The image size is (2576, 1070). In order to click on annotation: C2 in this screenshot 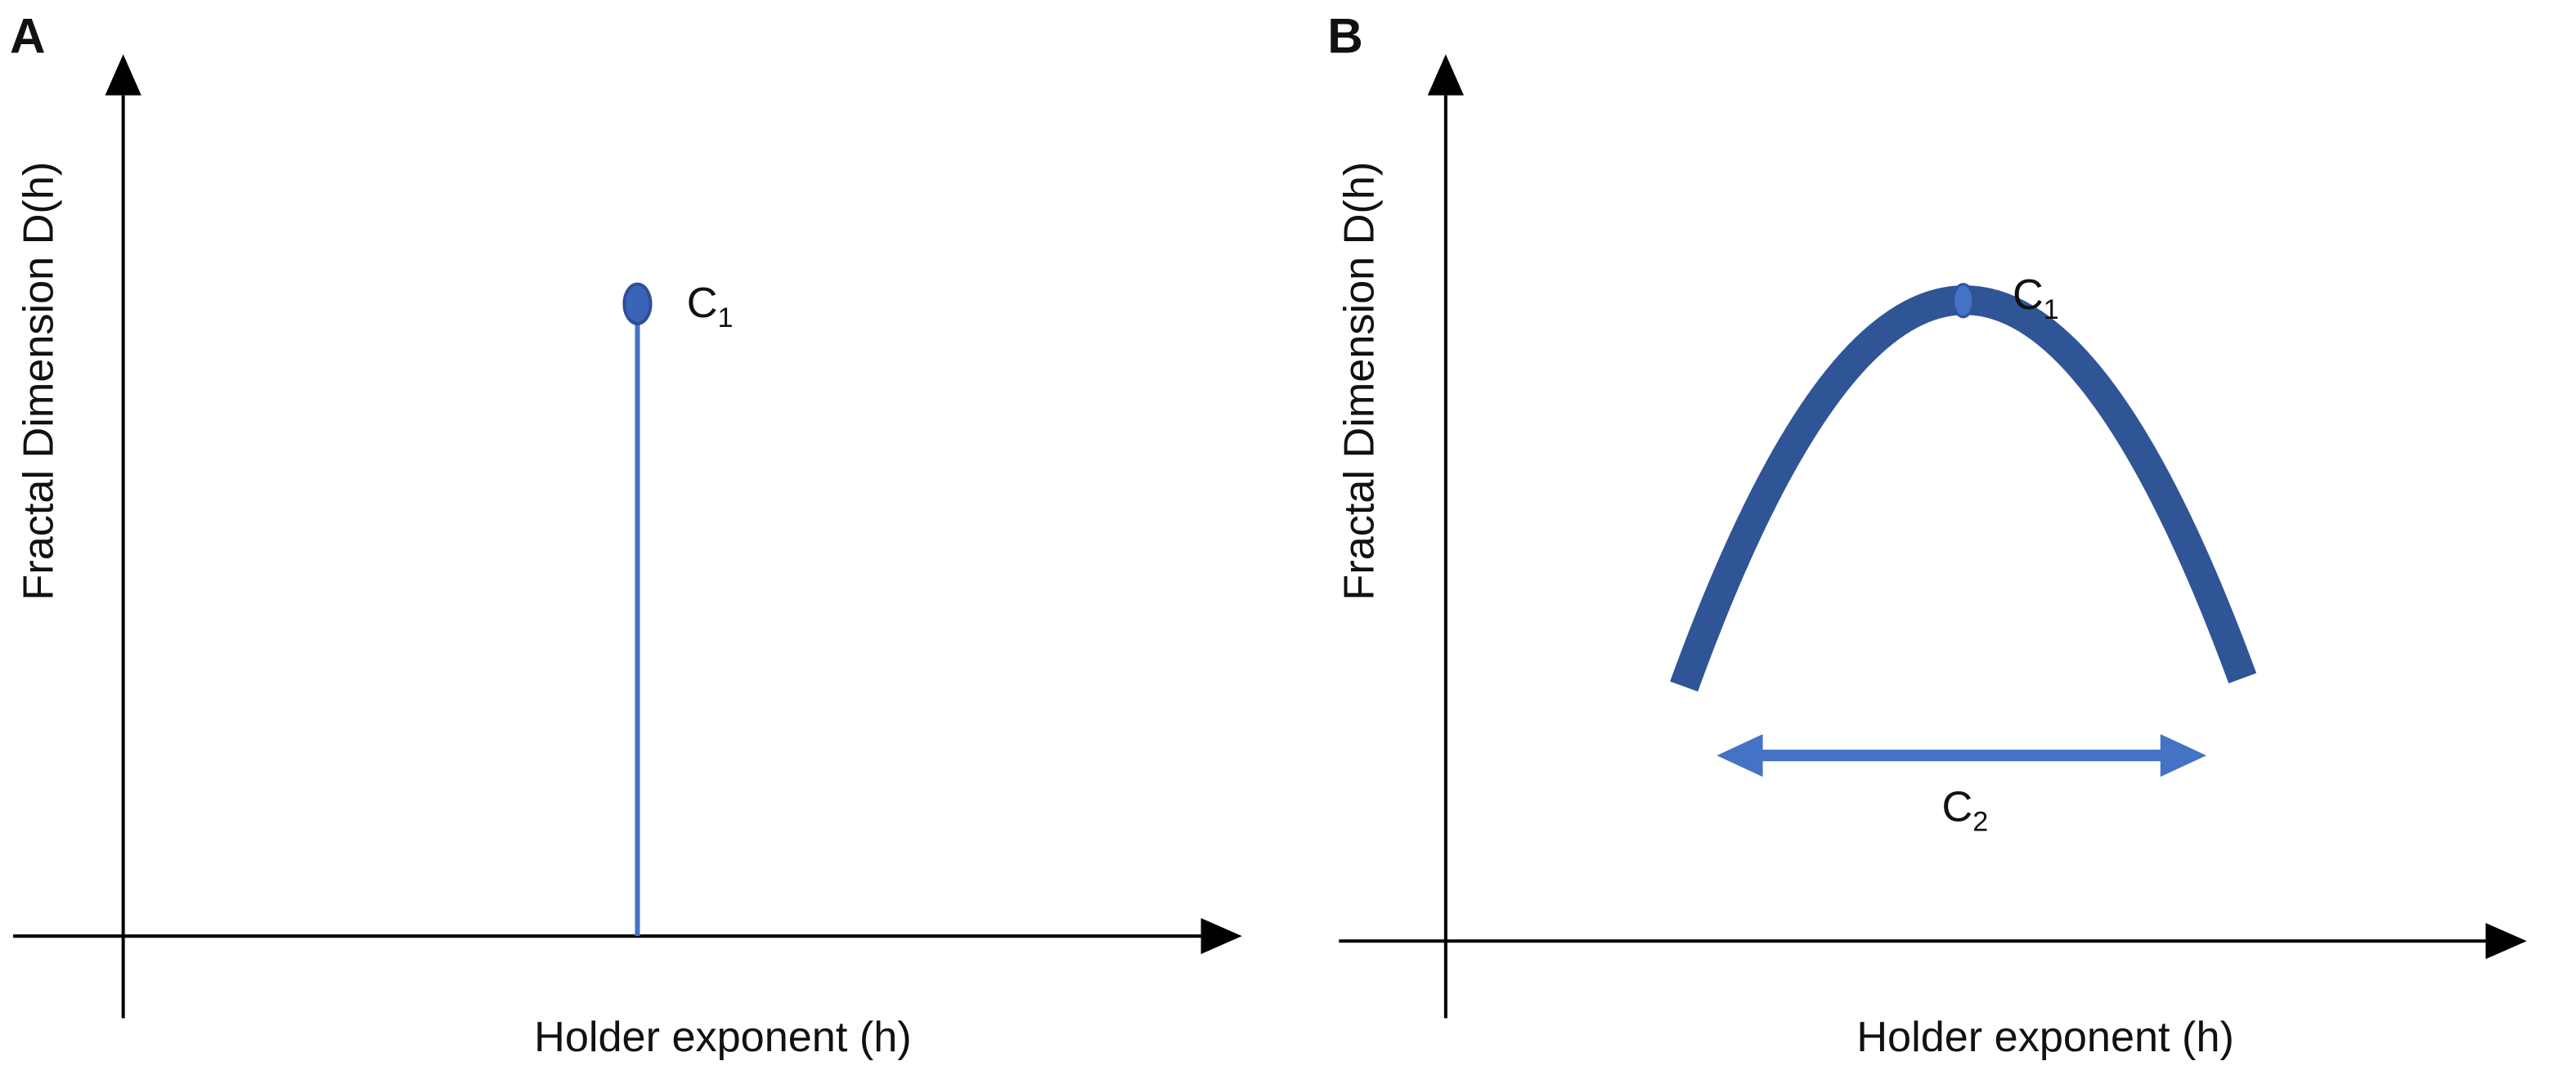, I will do `click(1966, 811)`.